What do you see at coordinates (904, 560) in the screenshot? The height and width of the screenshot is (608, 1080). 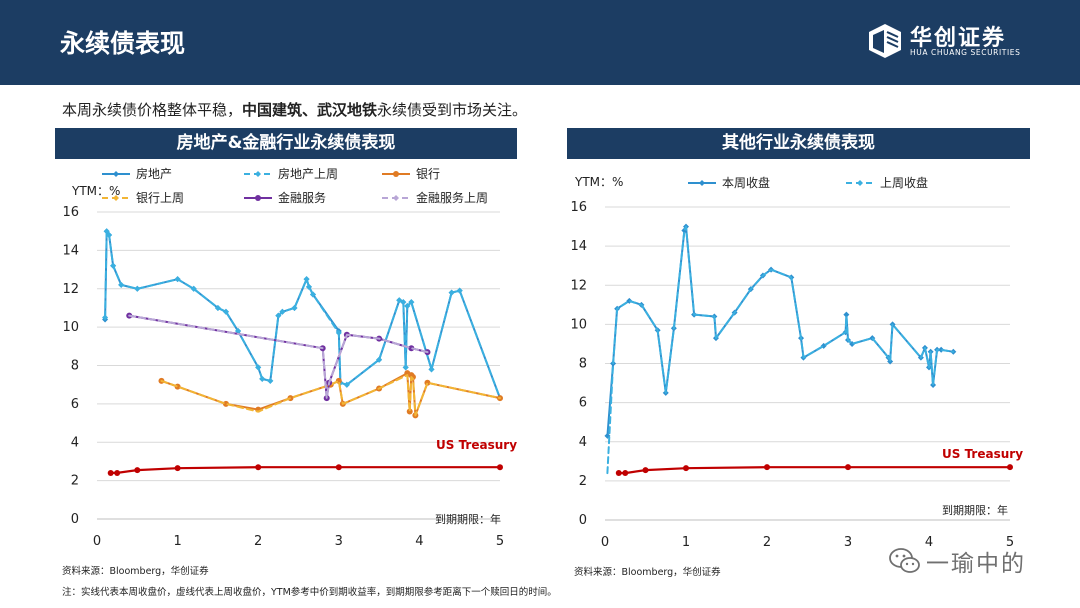 I see `wechat-icon` at bounding box center [904, 560].